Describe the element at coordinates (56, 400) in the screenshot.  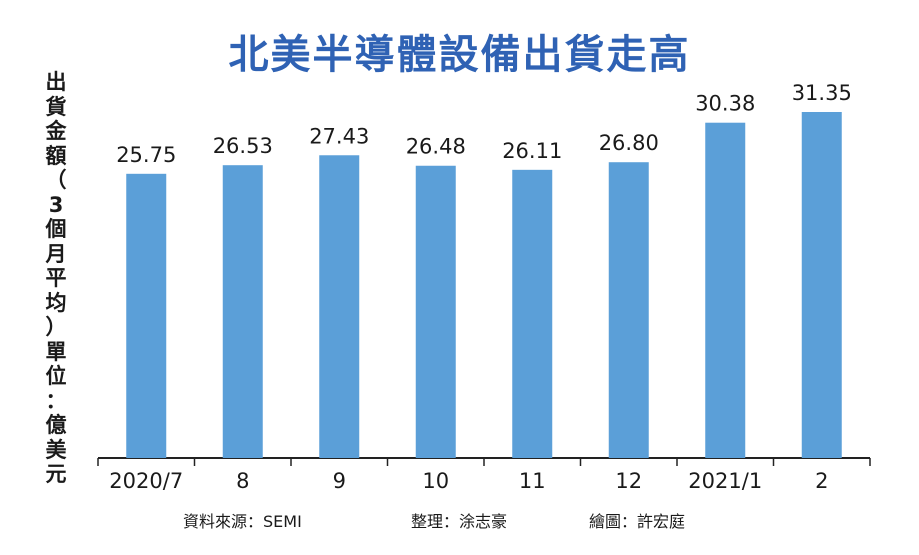
I see `y-axis-label-char: ：` at that location.